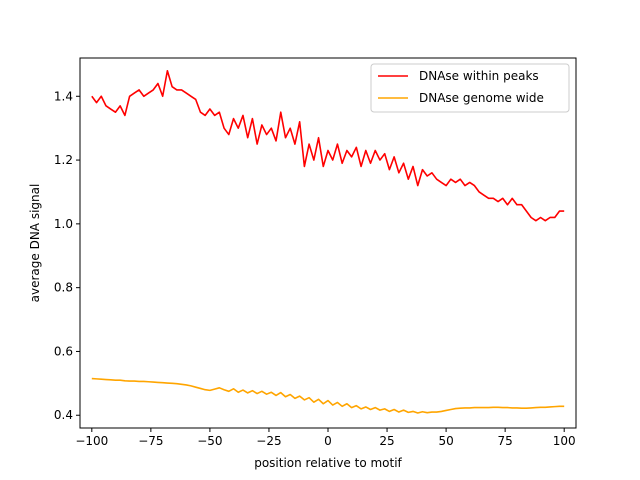  I want to click on y-tick-label: 0.4, so click(63, 415).